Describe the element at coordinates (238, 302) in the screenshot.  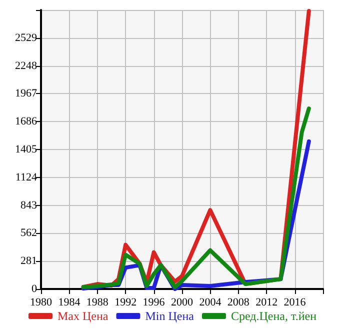
I see `x-tick-label: 2008` at that location.